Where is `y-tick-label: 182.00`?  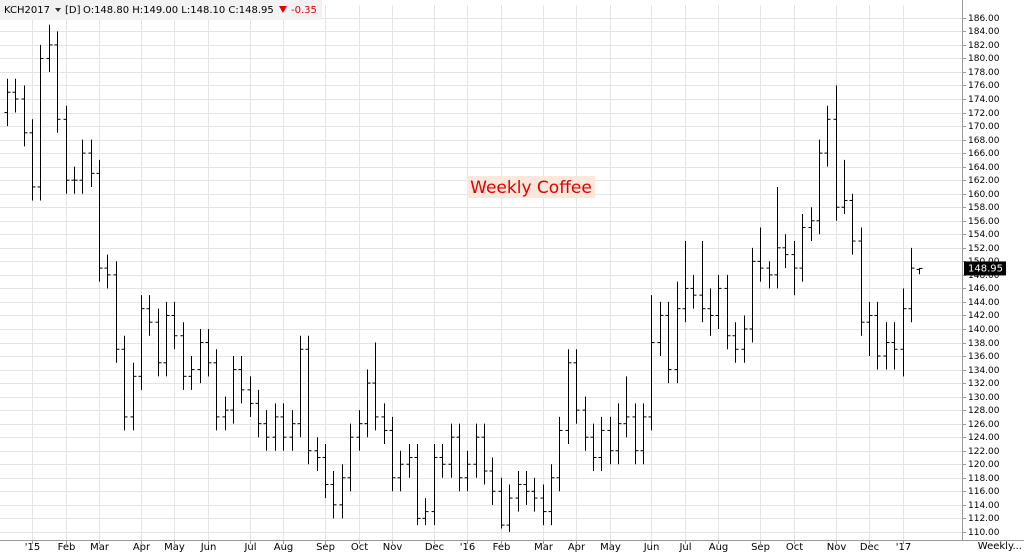
y-tick-label: 182.00 is located at coordinates (984, 46).